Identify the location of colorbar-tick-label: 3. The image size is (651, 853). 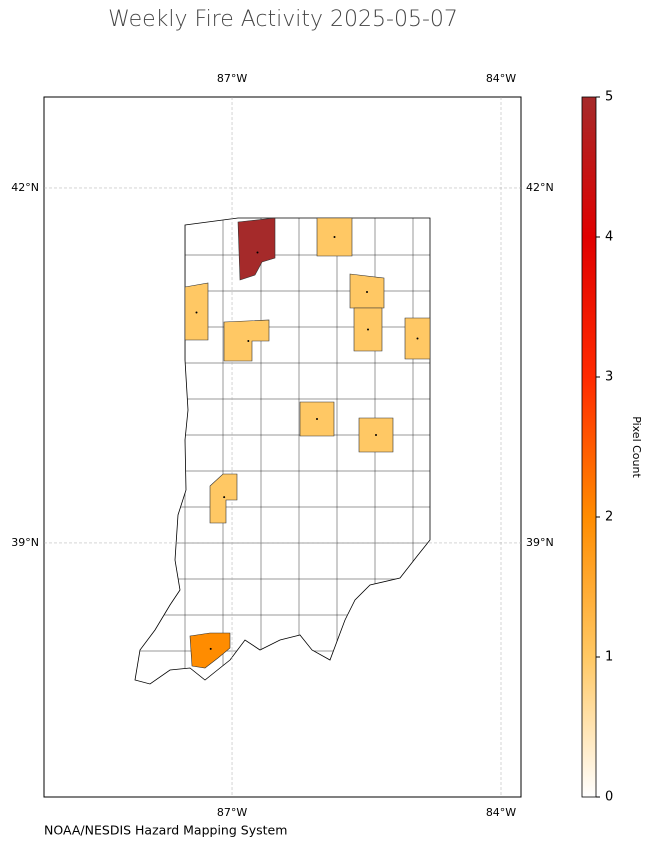
(609, 377).